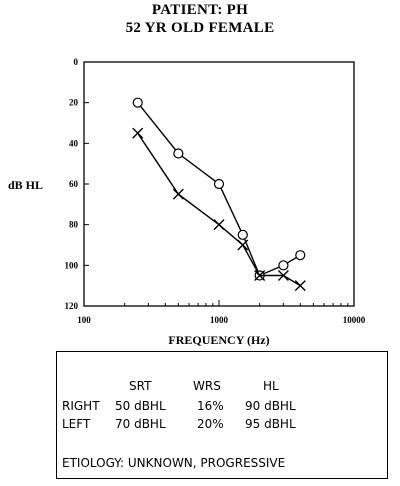  What do you see at coordinates (200, 28) in the screenshot?
I see `chart-title-line2: 52 YR OLD FEMALE` at bounding box center [200, 28].